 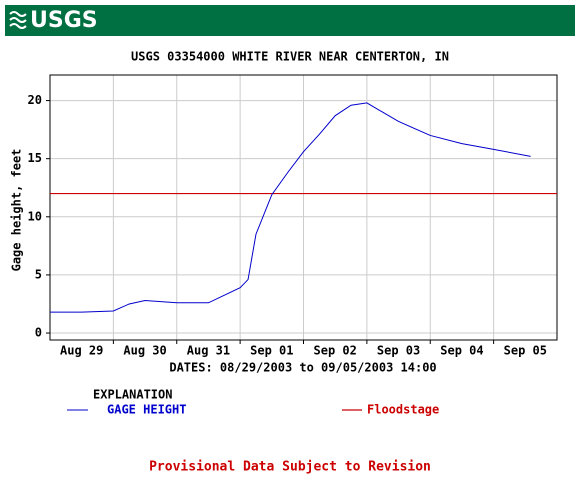 I want to click on y-tick-label: 15, so click(x=35, y=158).